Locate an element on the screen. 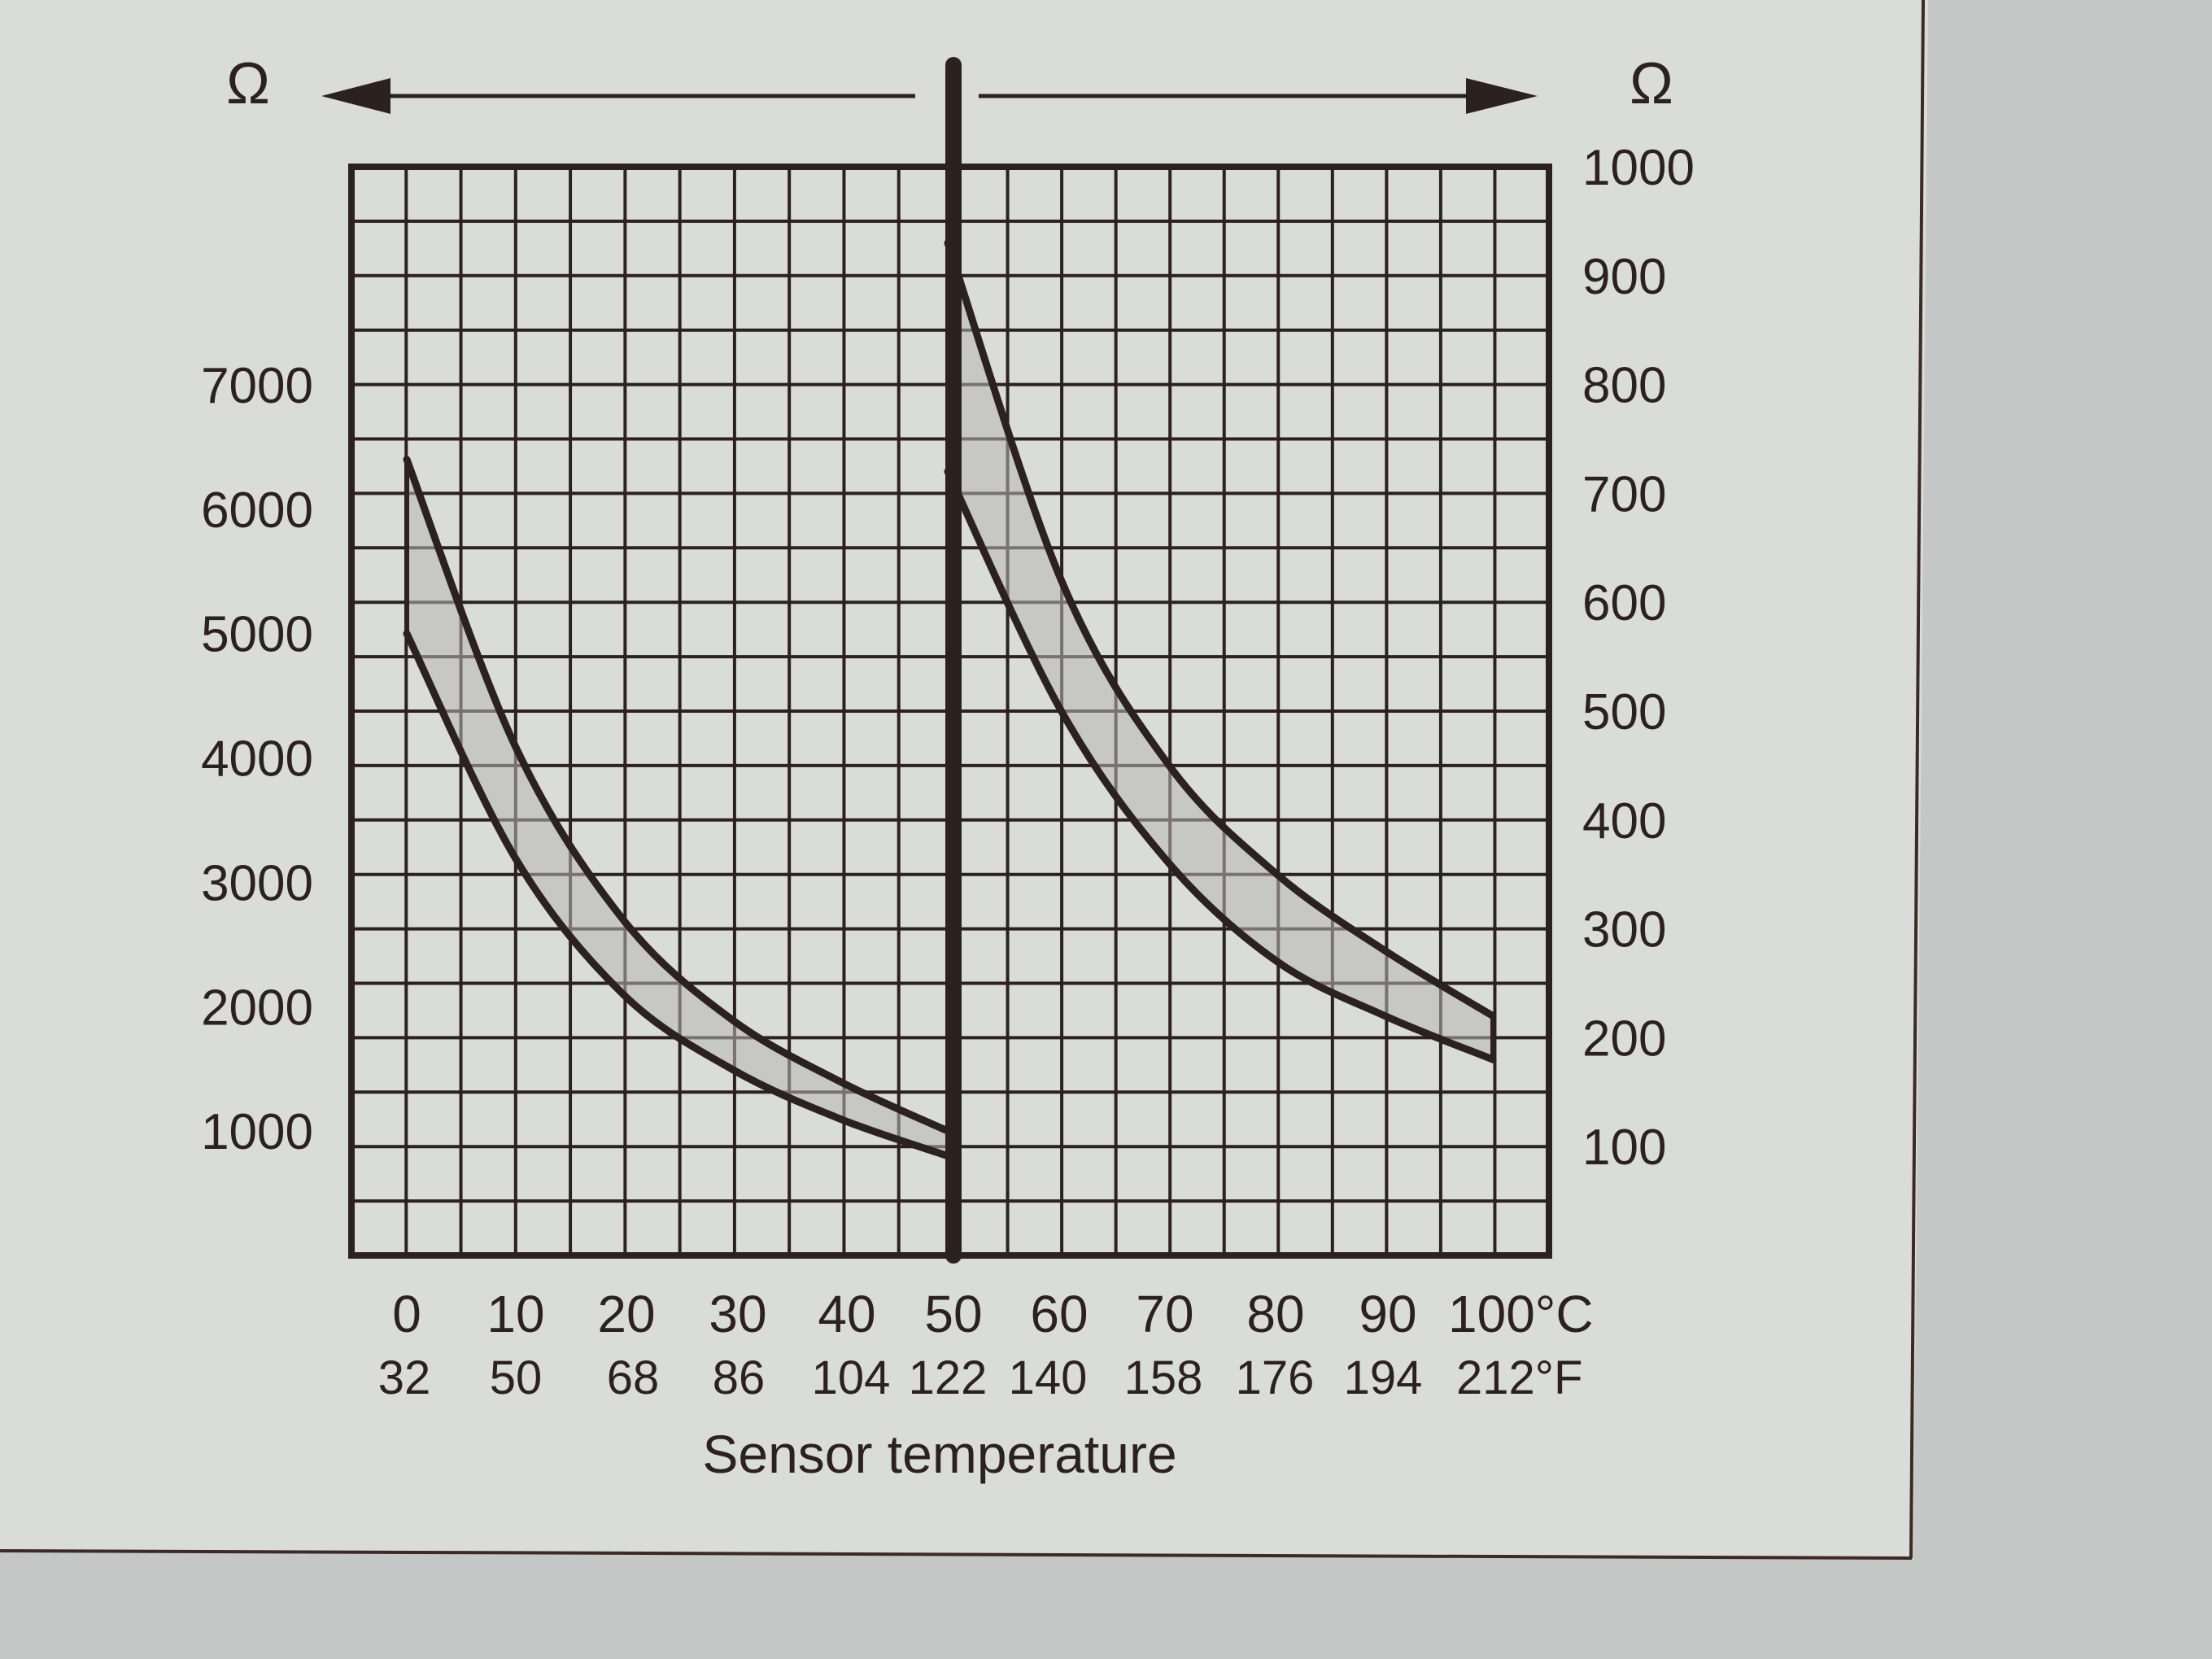 Image resolution: width=2212 pixels, height=1659 pixels. page-border-right is located at coordinates (1917, 780).